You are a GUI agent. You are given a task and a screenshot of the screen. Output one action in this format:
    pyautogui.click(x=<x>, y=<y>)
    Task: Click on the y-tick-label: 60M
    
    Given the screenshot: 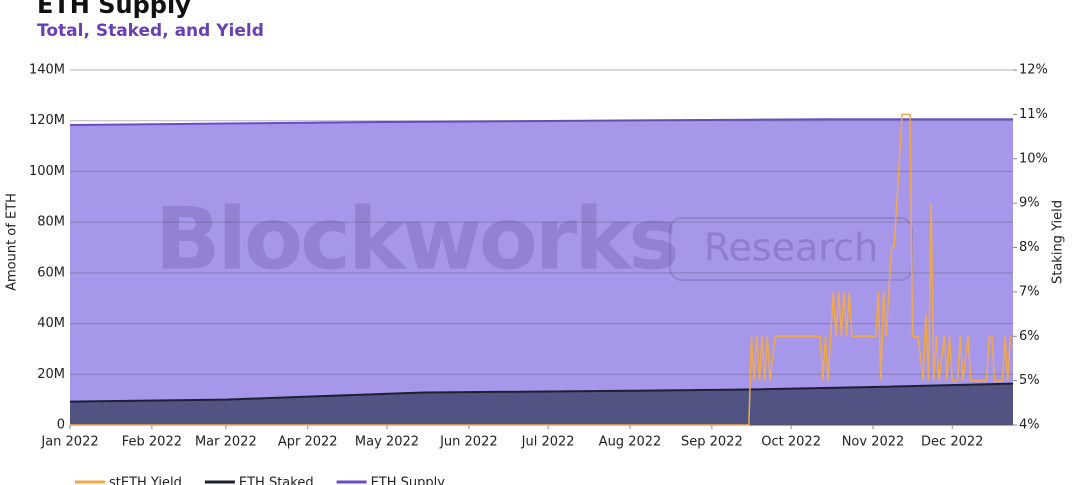 What is the action you would take?
    pyautogui.click(x=51, y=272)
    